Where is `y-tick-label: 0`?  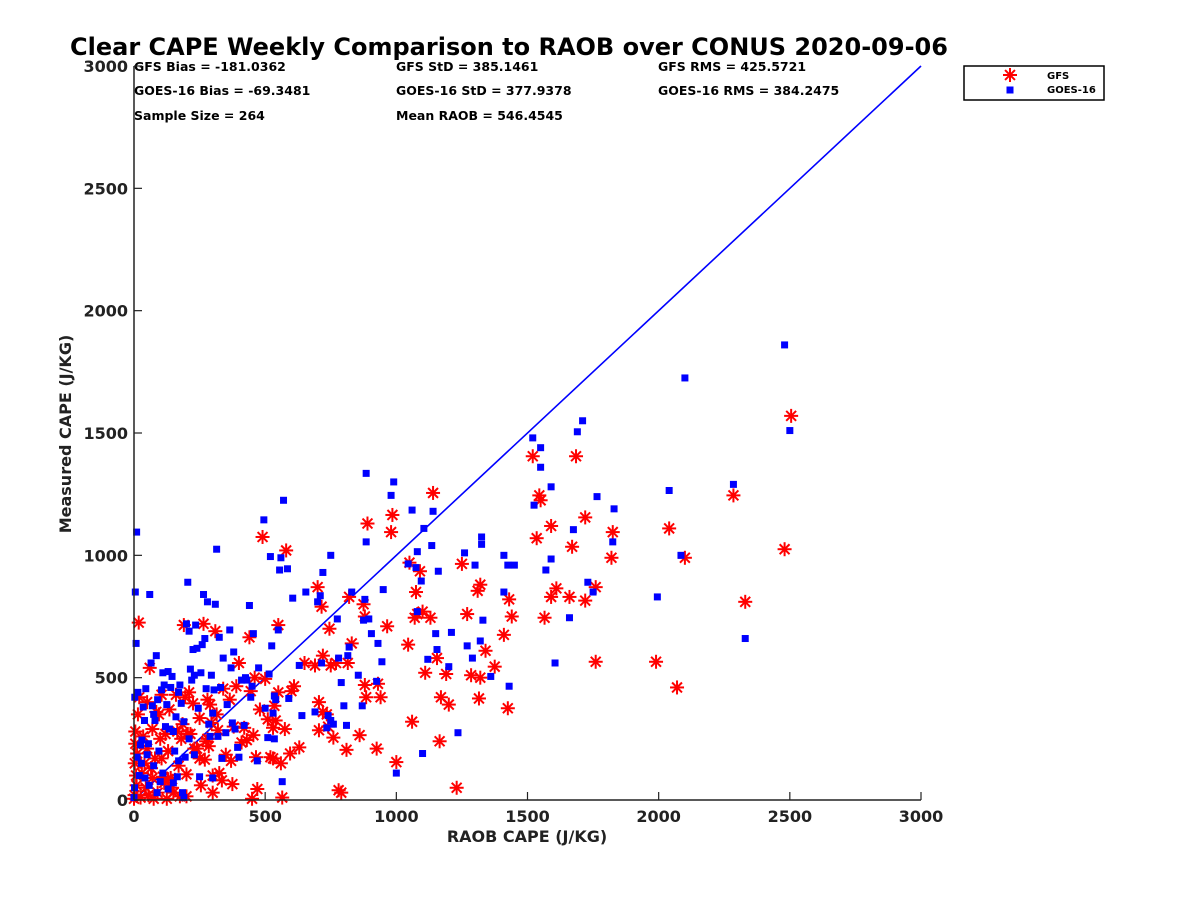 y-tick-label: 0 is located at coordinates (122, 800).